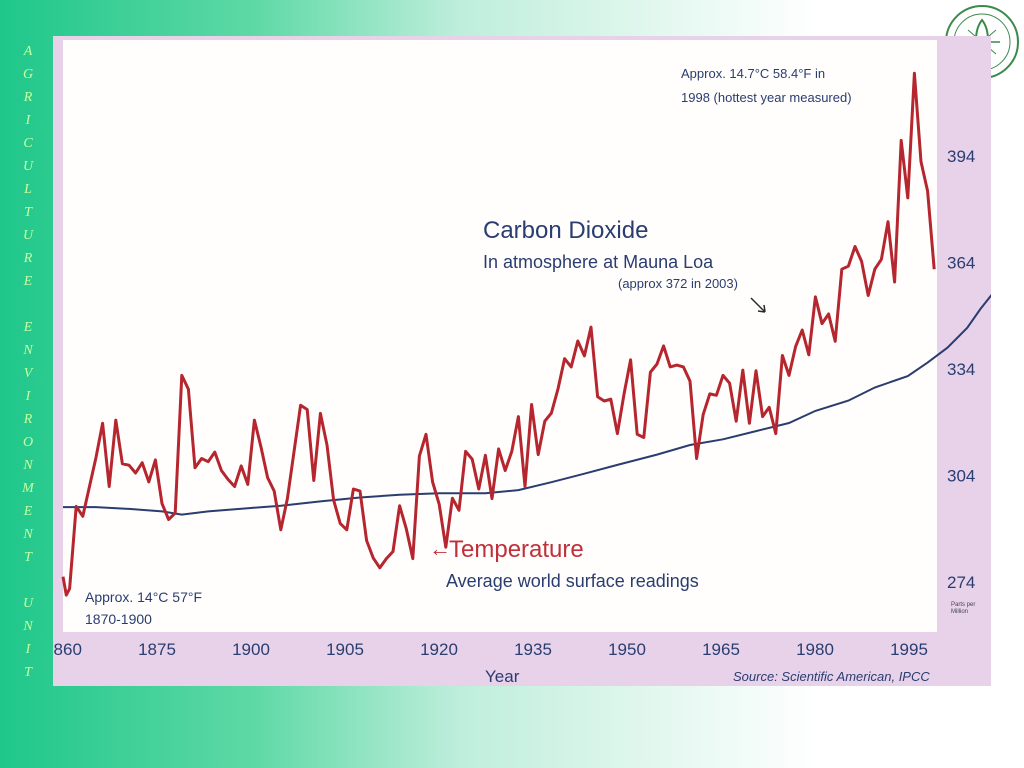 This screenshot has width=1024, height=768. Describe the element at coordinates (502, 676) in the screenshot. I see `x-axis-label: Year` at that location.